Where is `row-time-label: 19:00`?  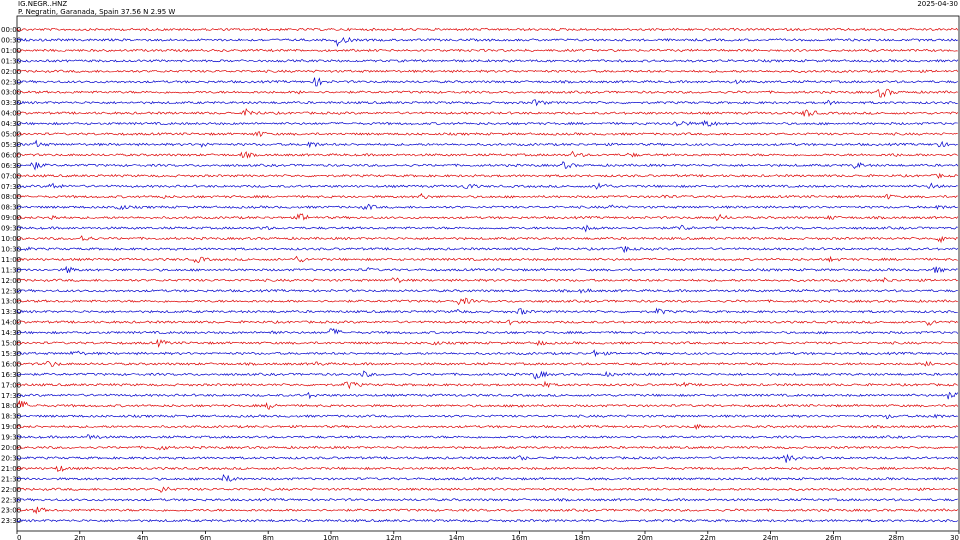
row-time-label: 19:00 is located at coordinates (11, 427).